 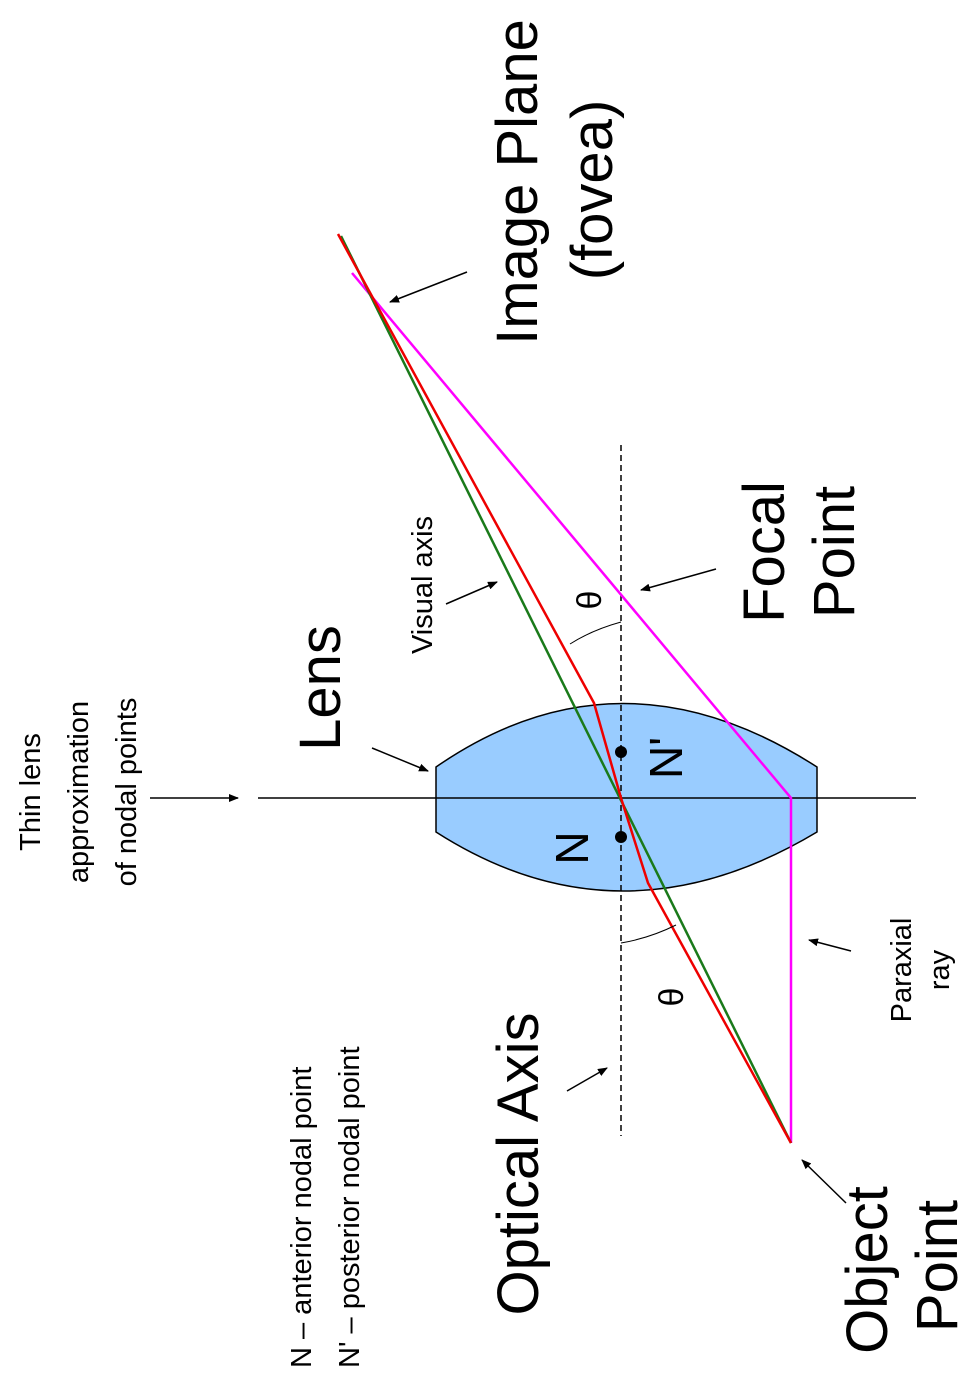 What do you see at coordinates (590, 600) in the screenshot?
I see `theta-label-top: θ` at bounding box center [590, 600].